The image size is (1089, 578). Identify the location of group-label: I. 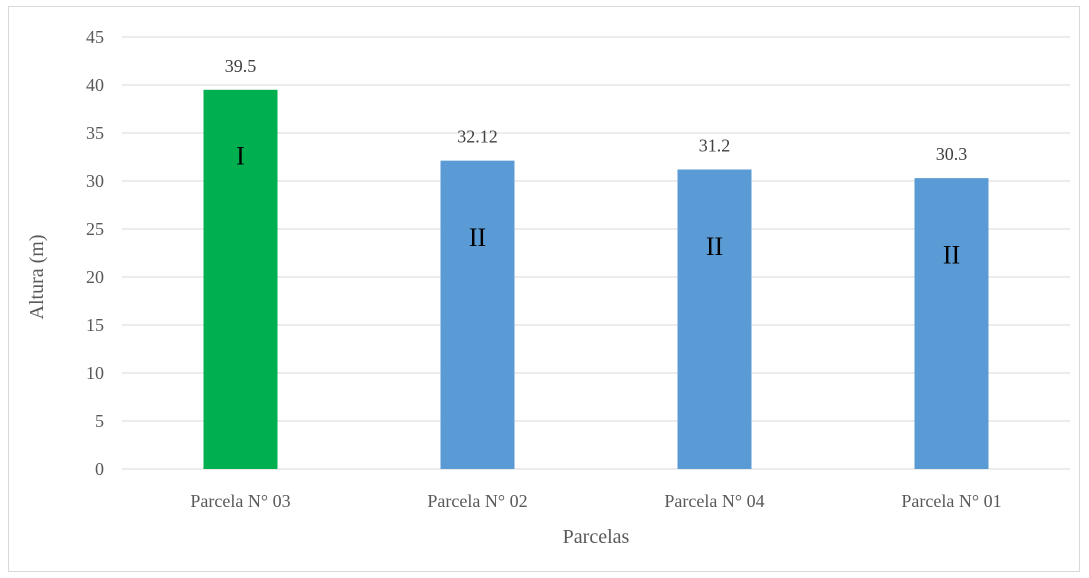
(240, 156).